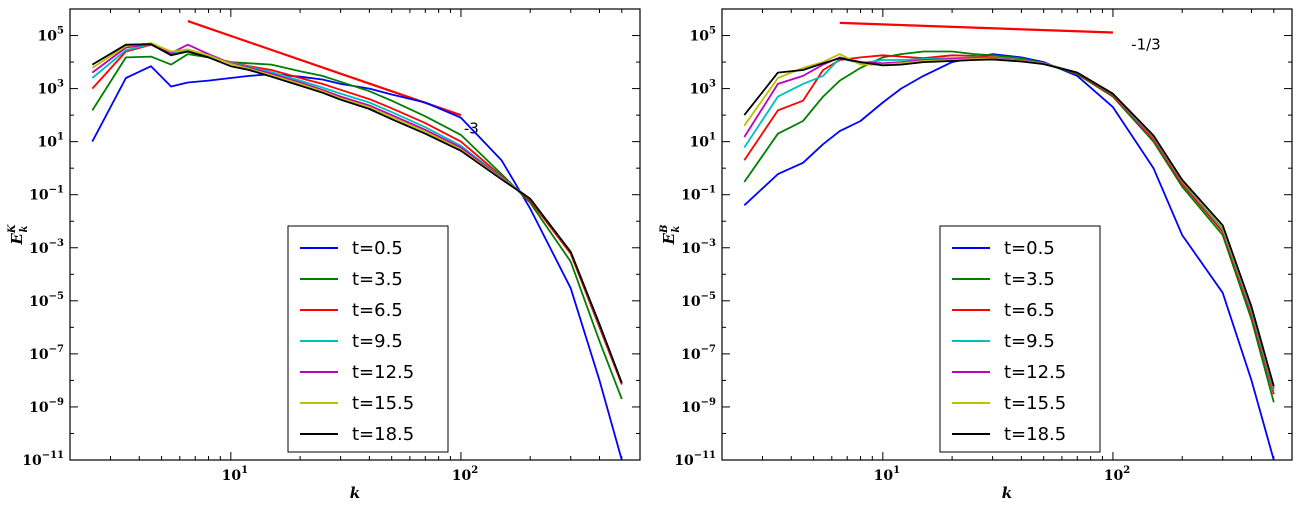 This screenshot has height=521, width=1302. I want to click on reference-slope-label: -1/3, so click(1146, 44).